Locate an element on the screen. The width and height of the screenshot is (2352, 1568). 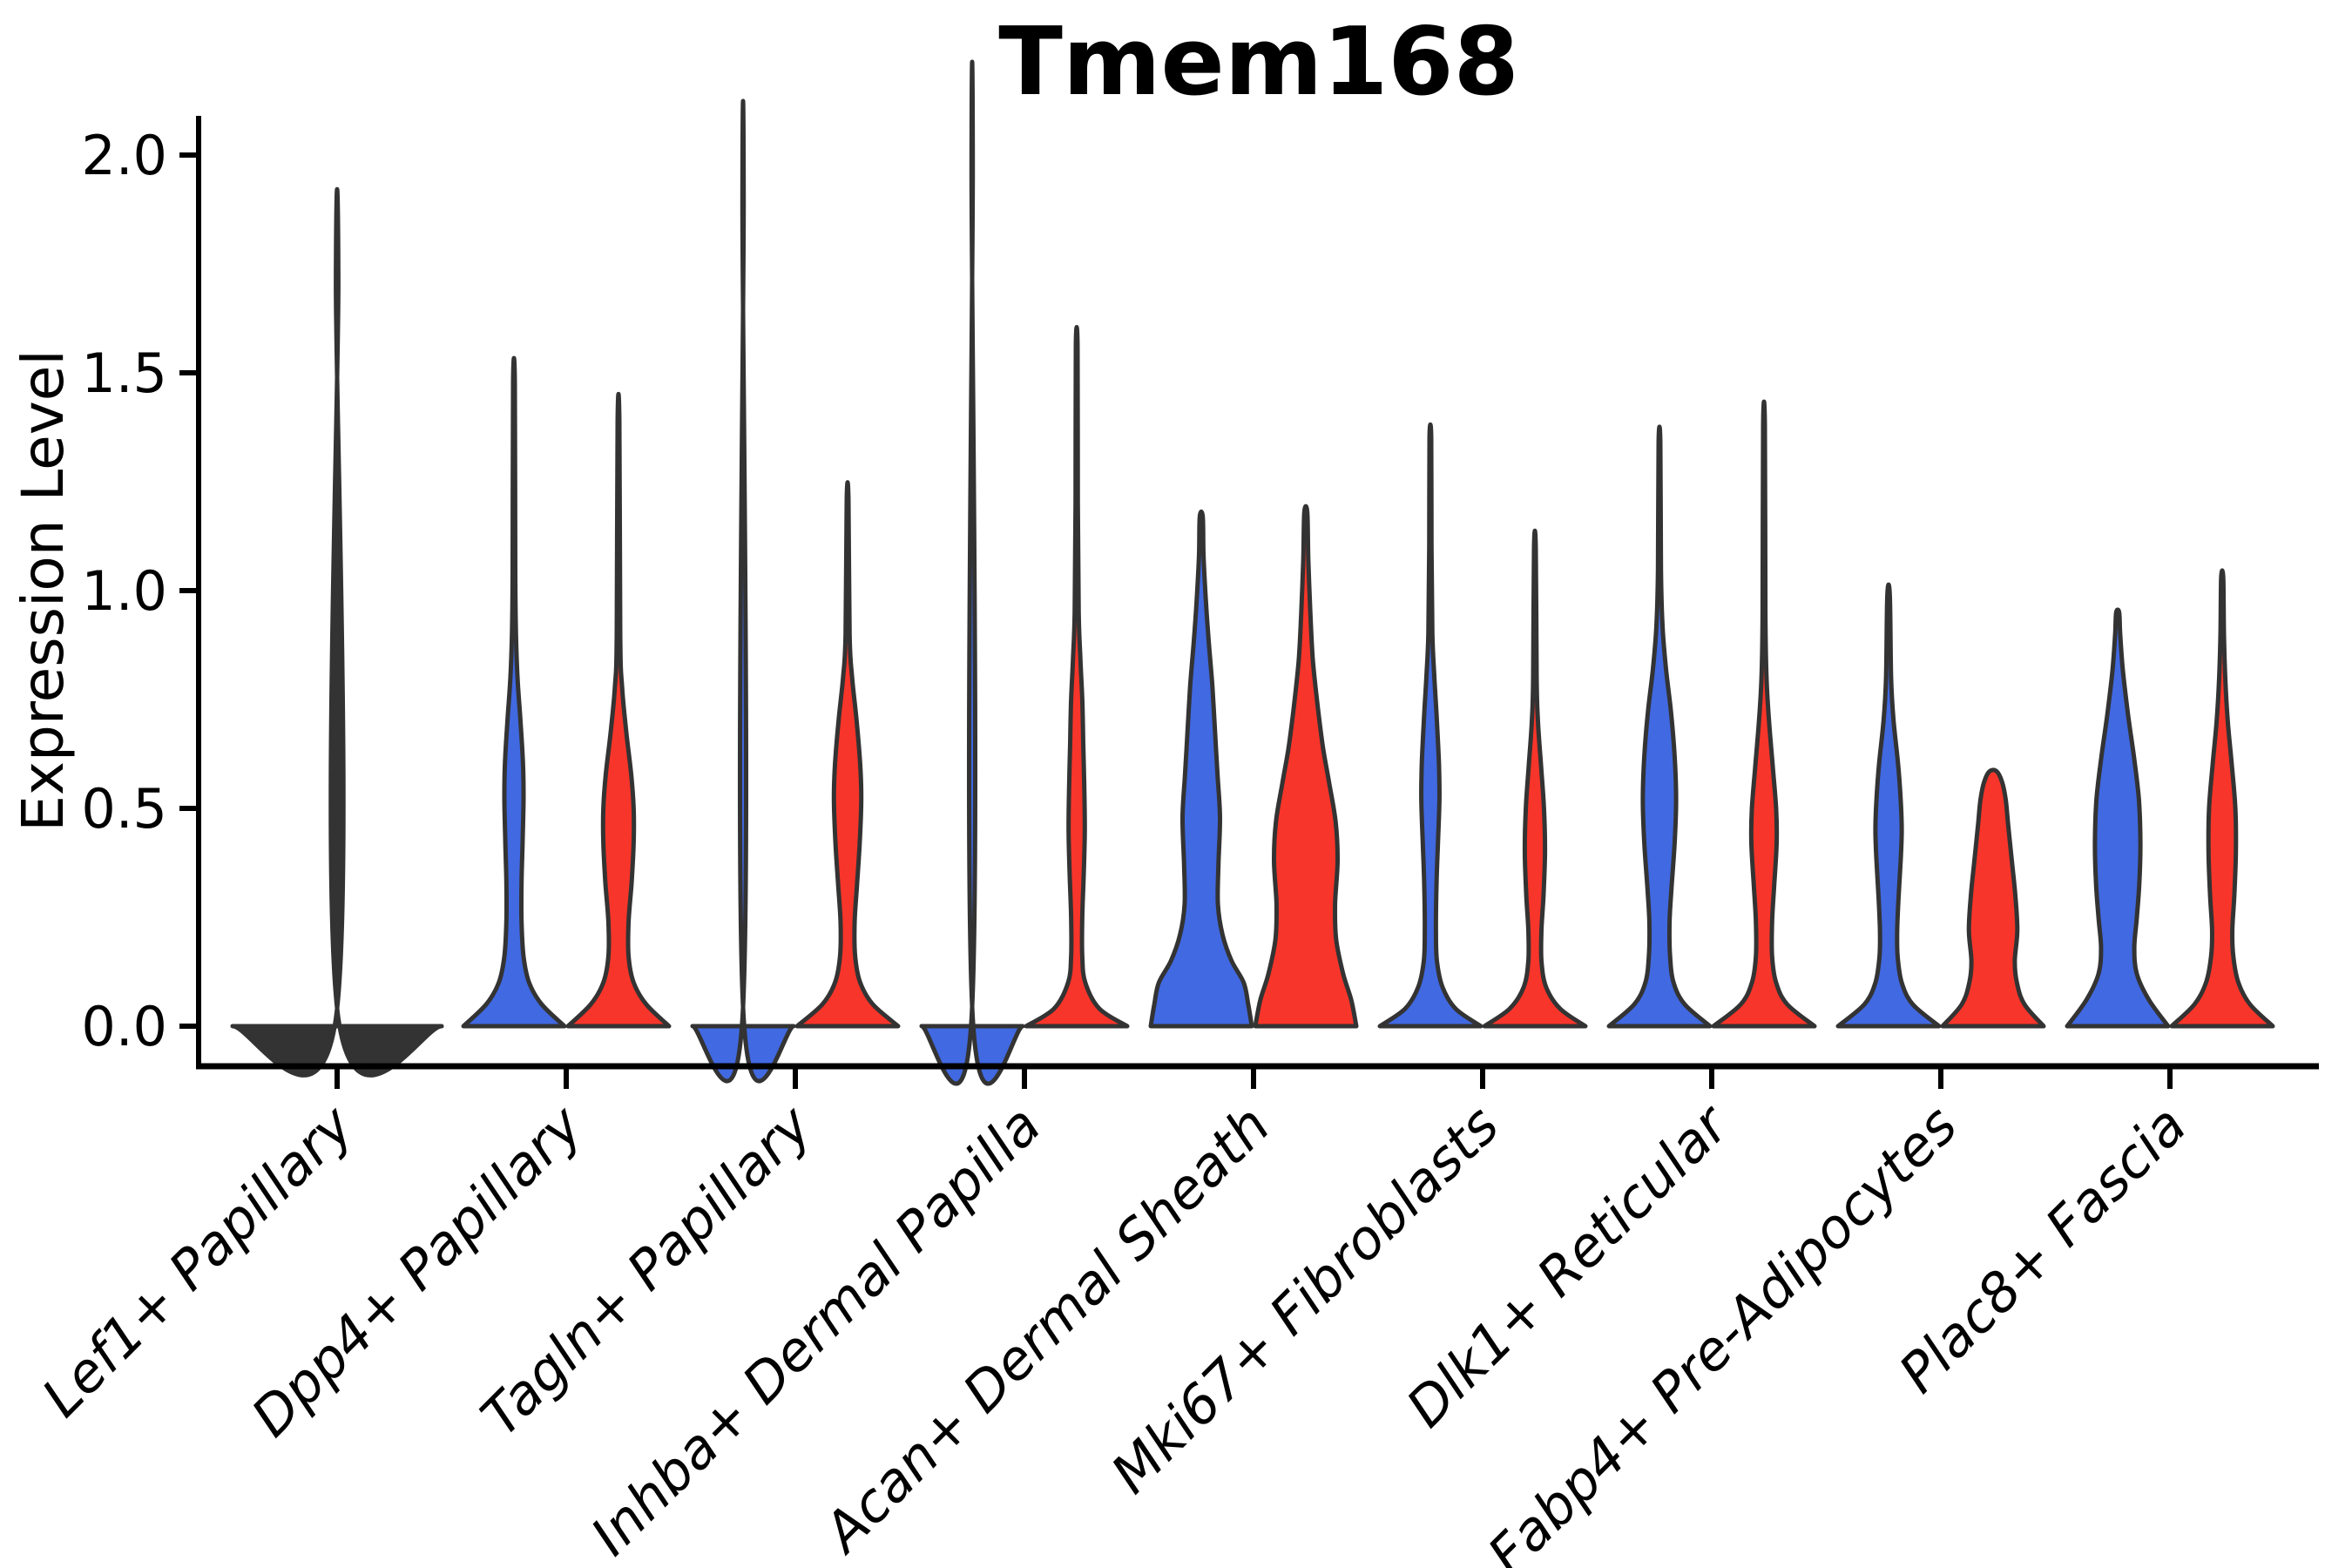
violin-fabp4-pre-adipocytes-red is located at coordinates (1993, 898).